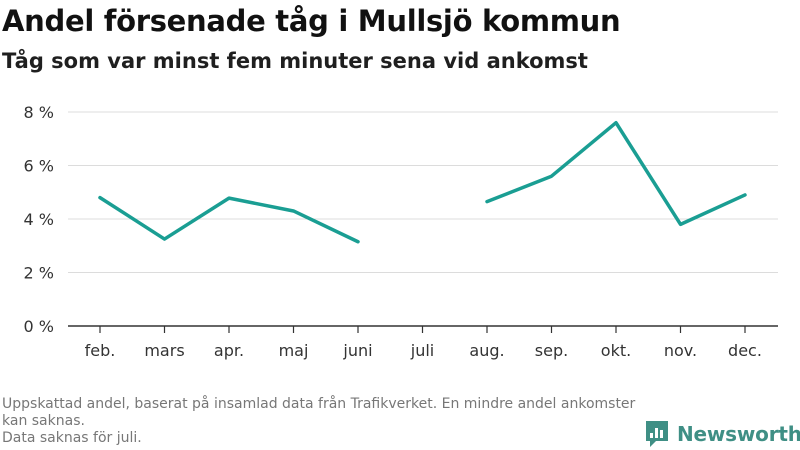  I want to click on x-tick-label: sep., so click(551, 350).